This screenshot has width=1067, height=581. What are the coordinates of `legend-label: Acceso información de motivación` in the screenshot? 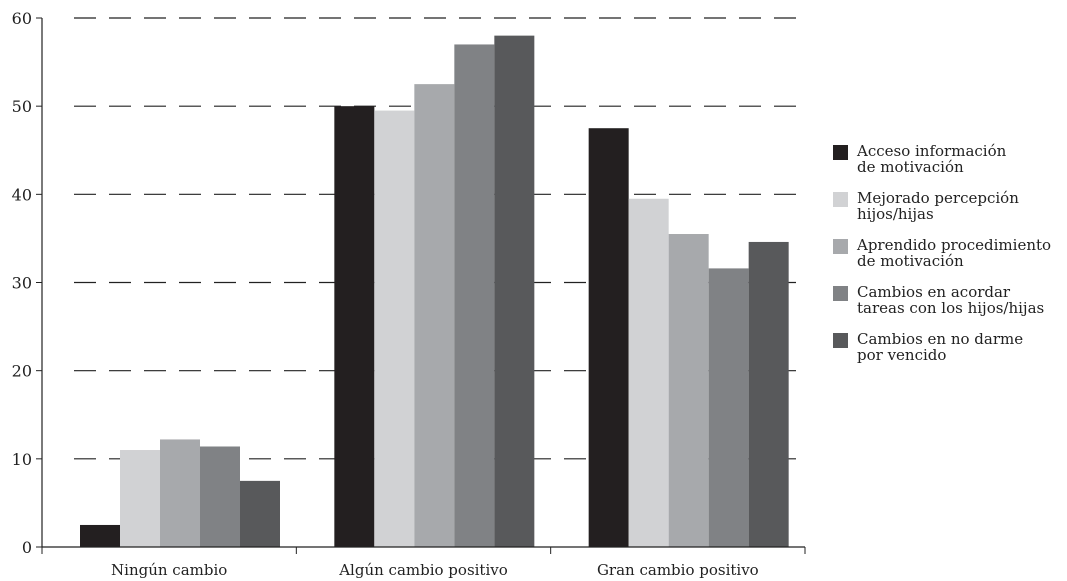 It's located at (931, 159).